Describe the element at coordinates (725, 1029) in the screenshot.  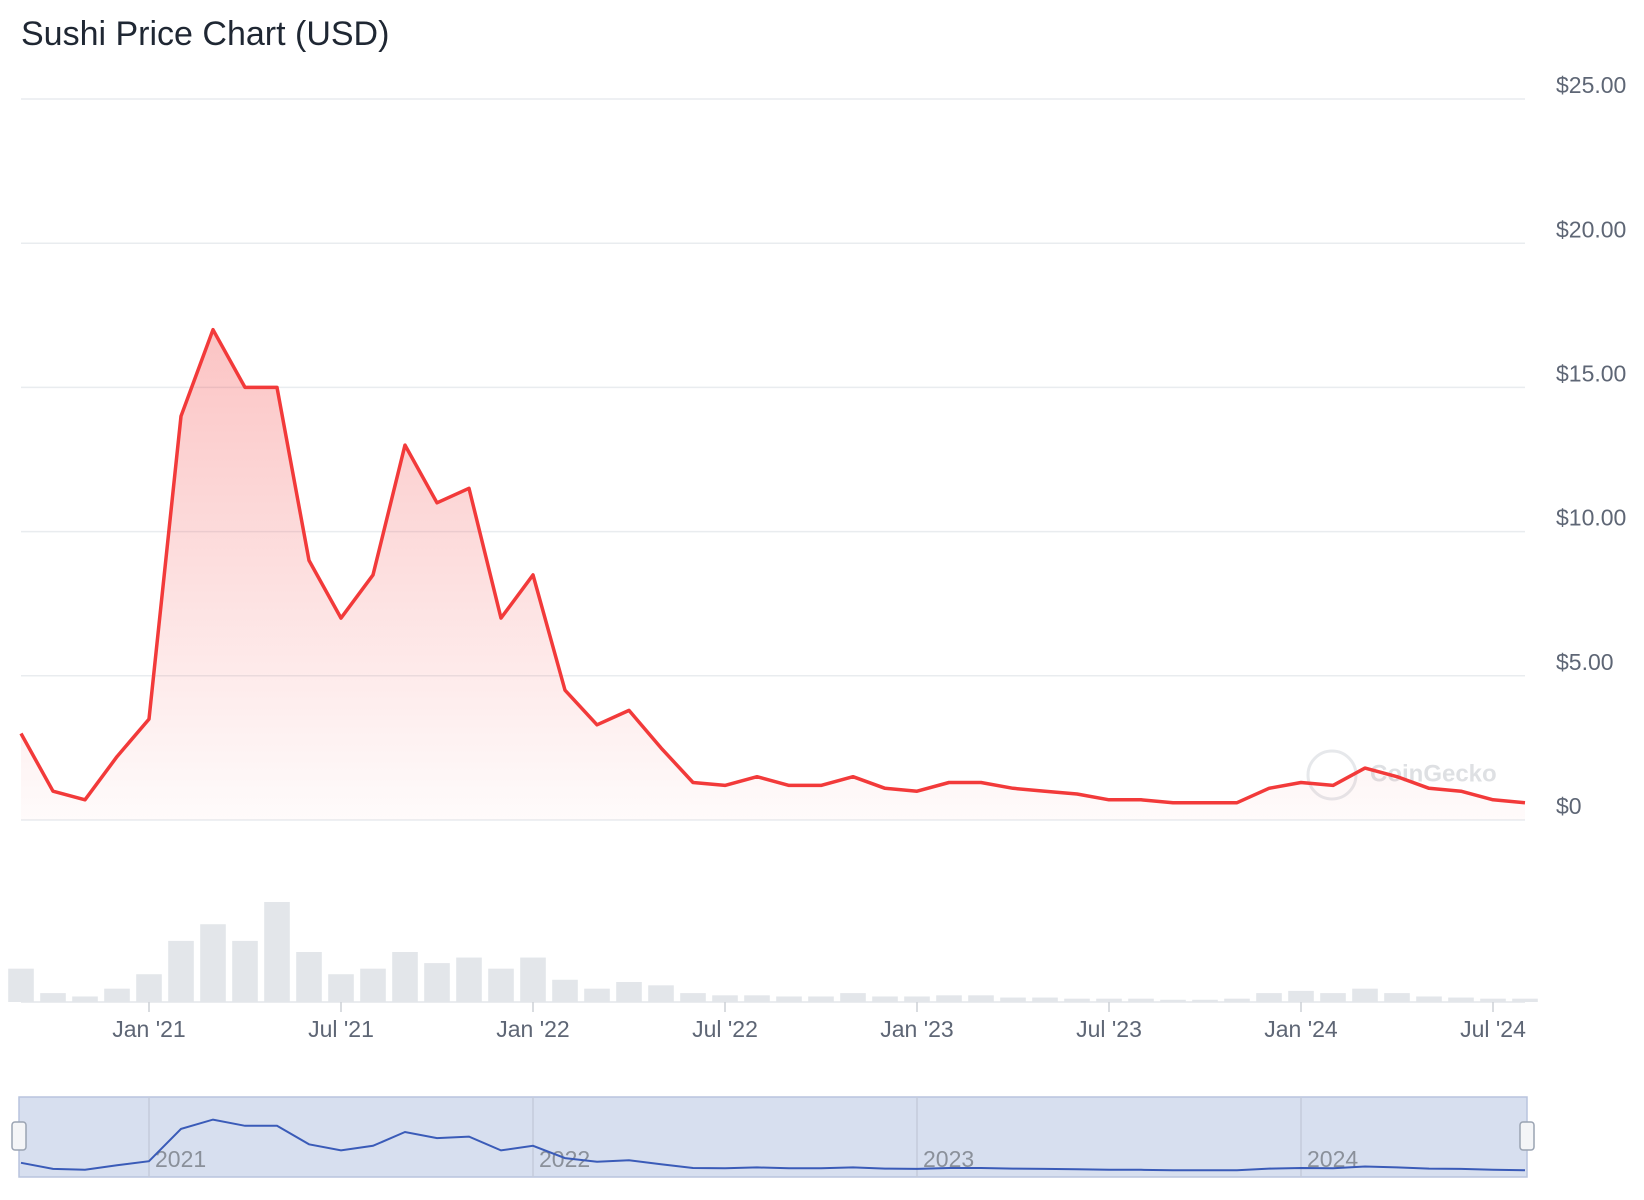
I see `x-tick-label: Jul '22` at that location.